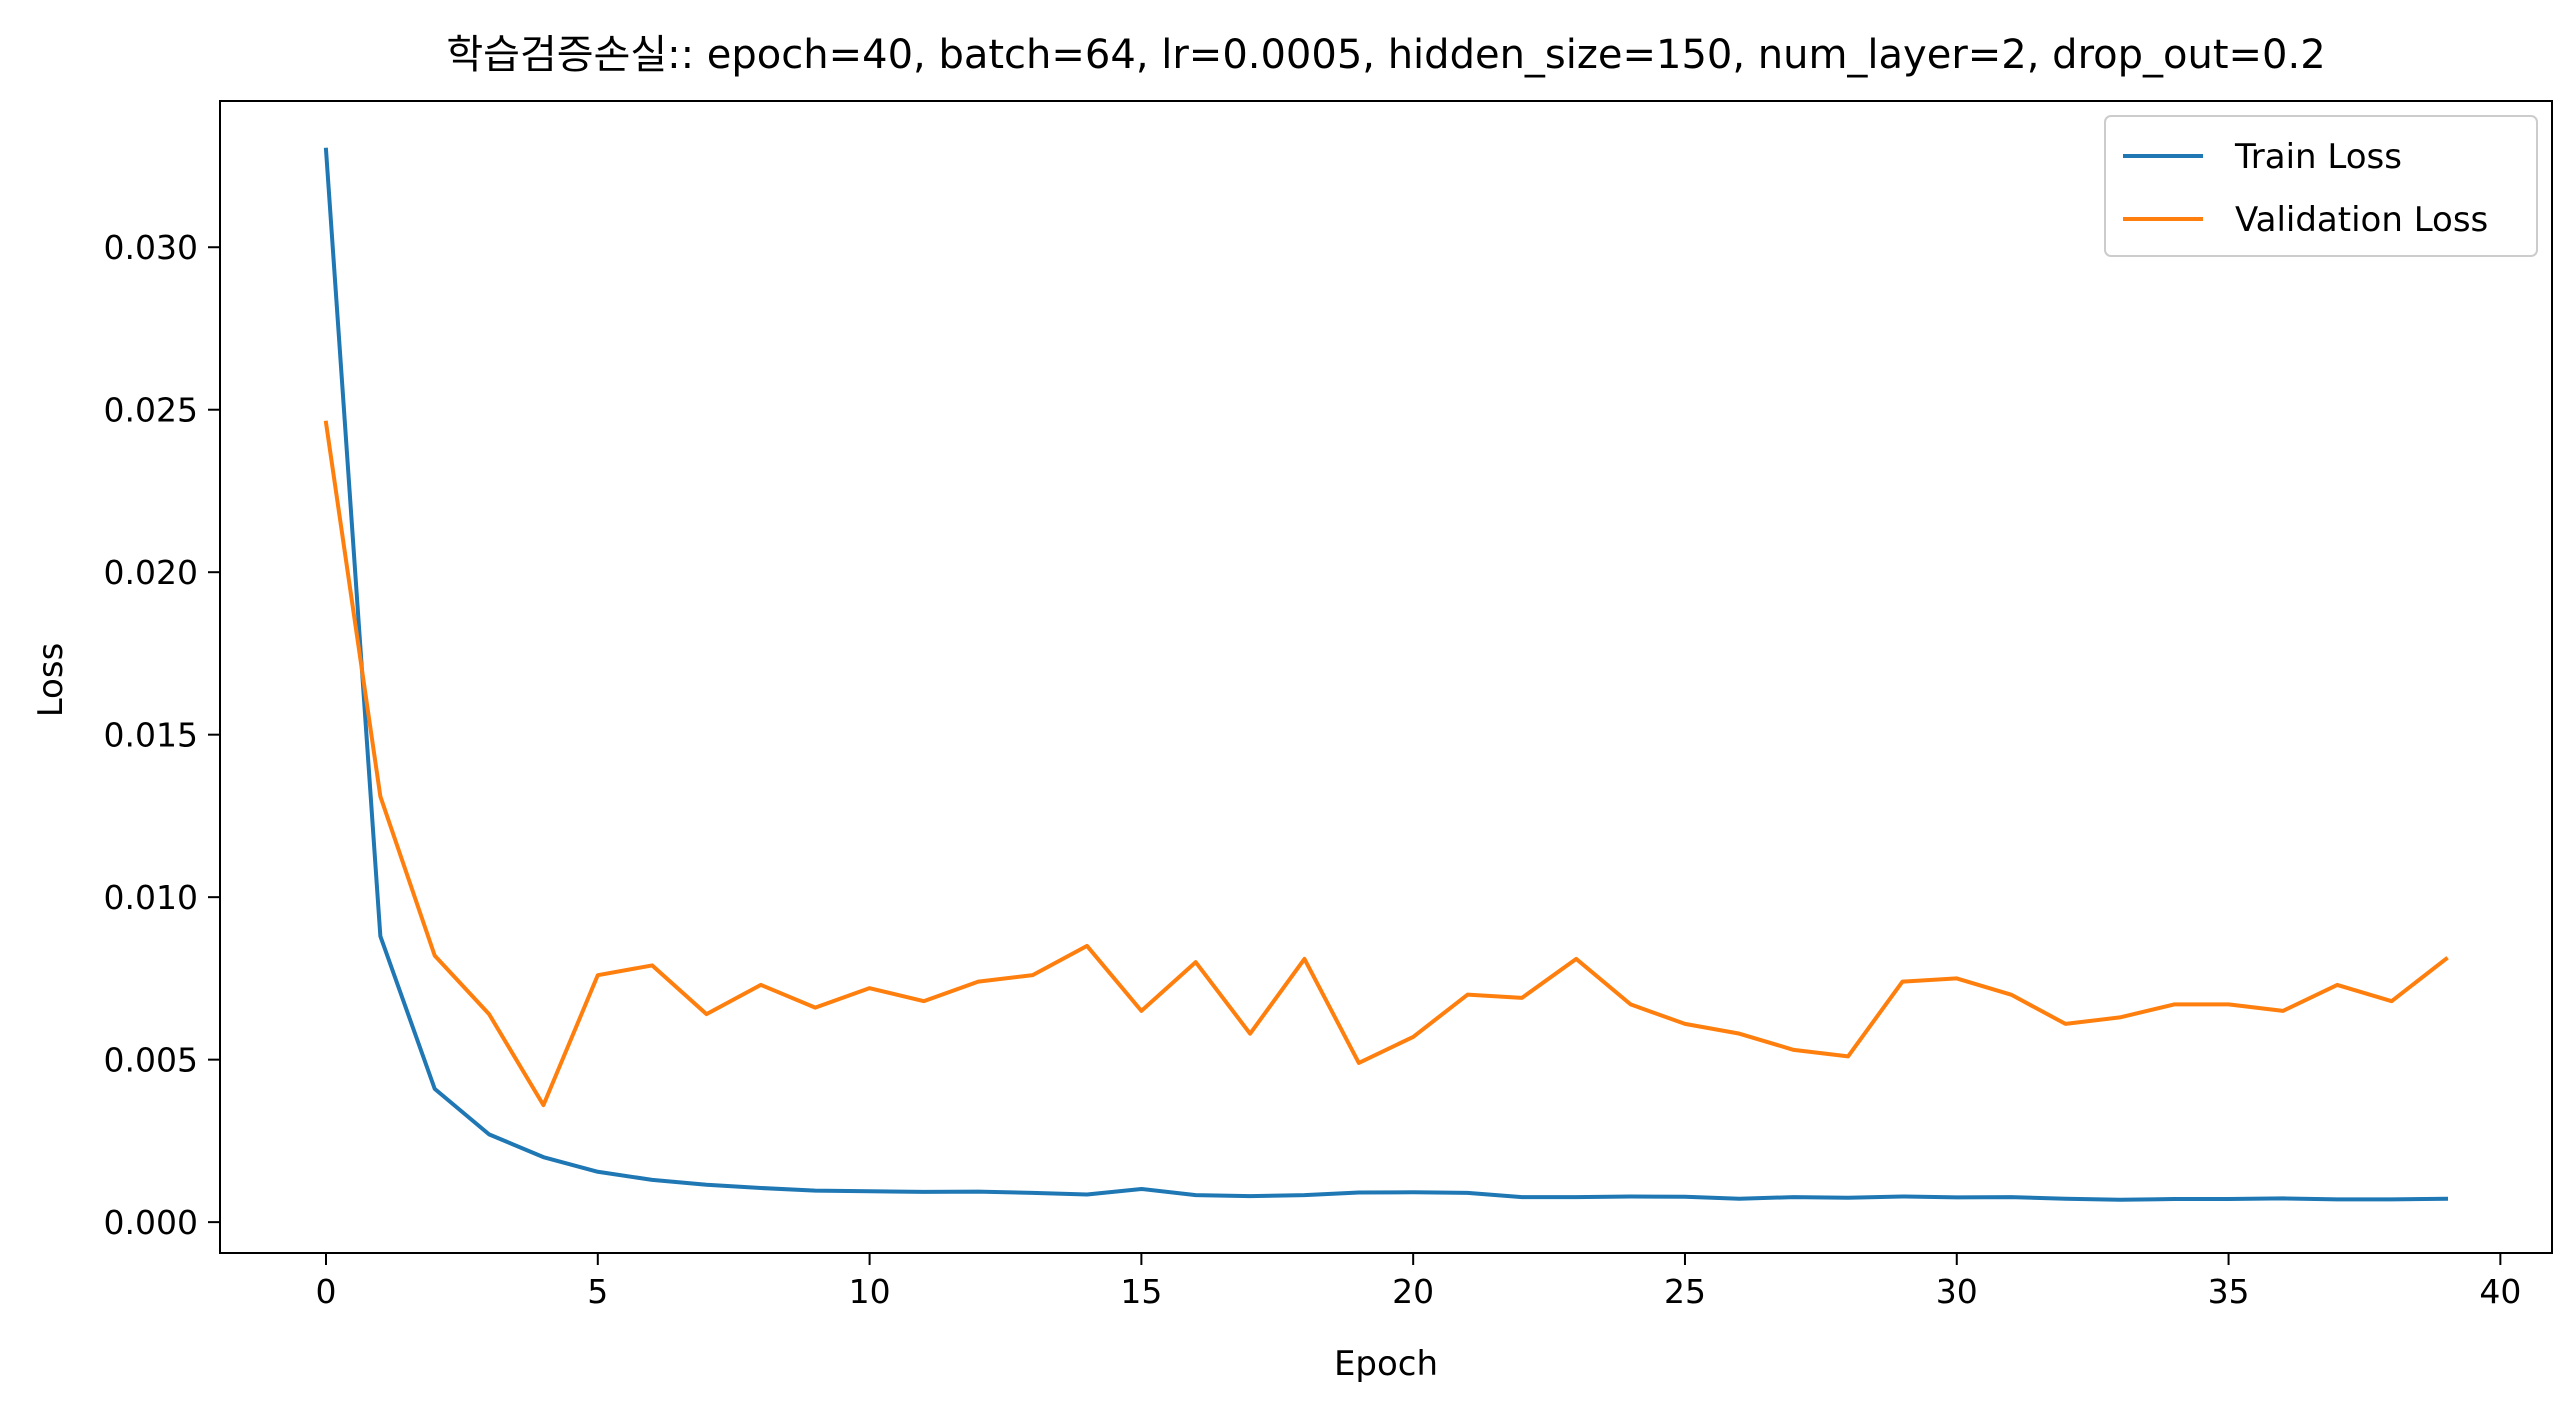 This screenshot has height=1412, width=2573. What do you see at coordinates (2361, 220) in the screenshot?
I see `legend-label: Validation Loss` at bounding box center [2361, 220].